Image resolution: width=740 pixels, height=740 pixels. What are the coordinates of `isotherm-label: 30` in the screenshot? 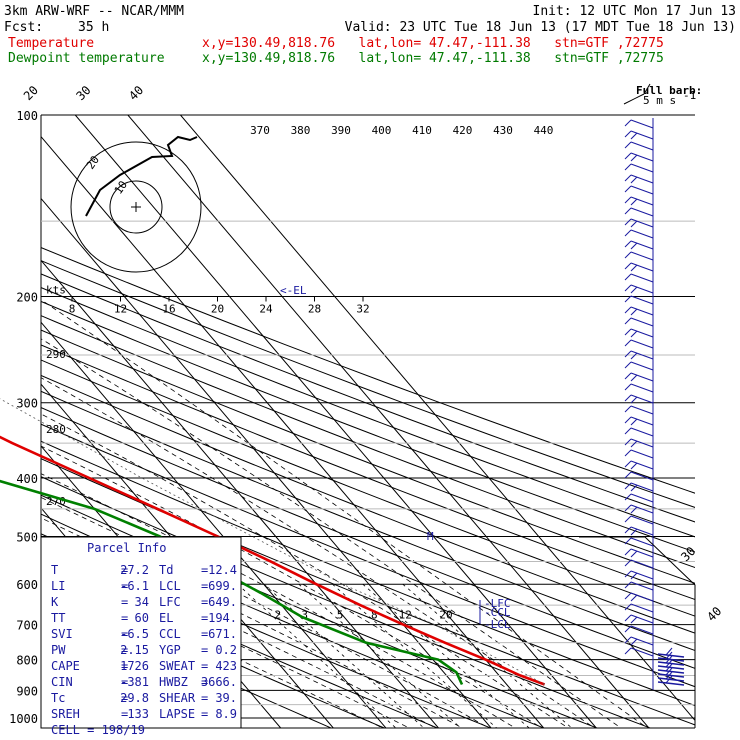 It's located at (83, 93).